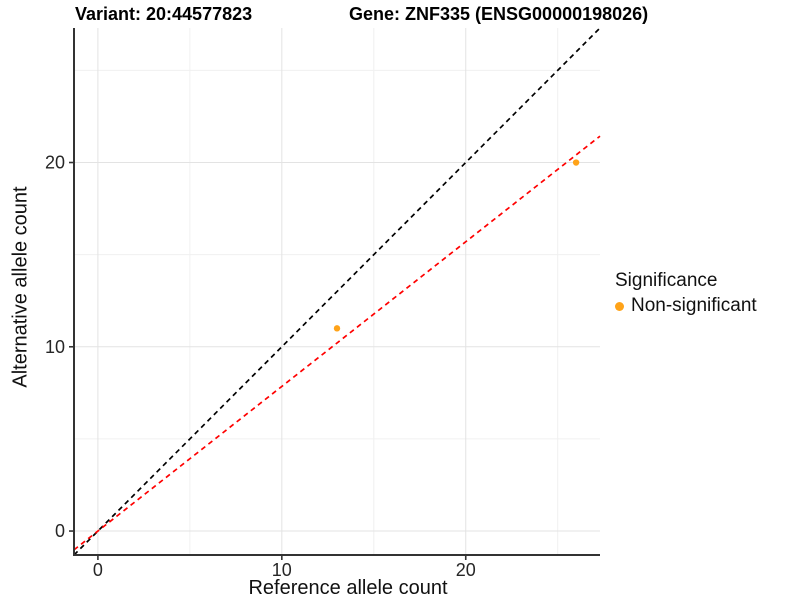  I want to click on x-tick-label: 10, so click(282, 570).